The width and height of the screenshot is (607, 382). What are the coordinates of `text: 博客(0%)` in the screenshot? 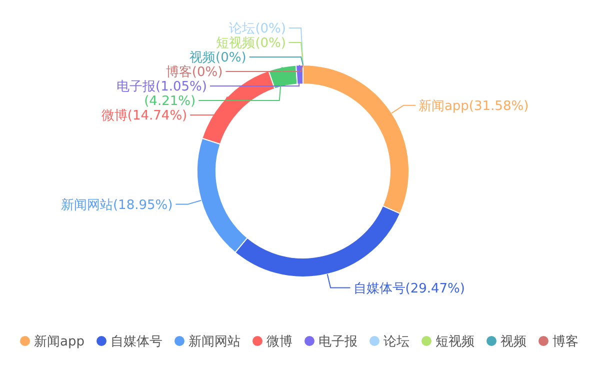 It's located at (194, 72).